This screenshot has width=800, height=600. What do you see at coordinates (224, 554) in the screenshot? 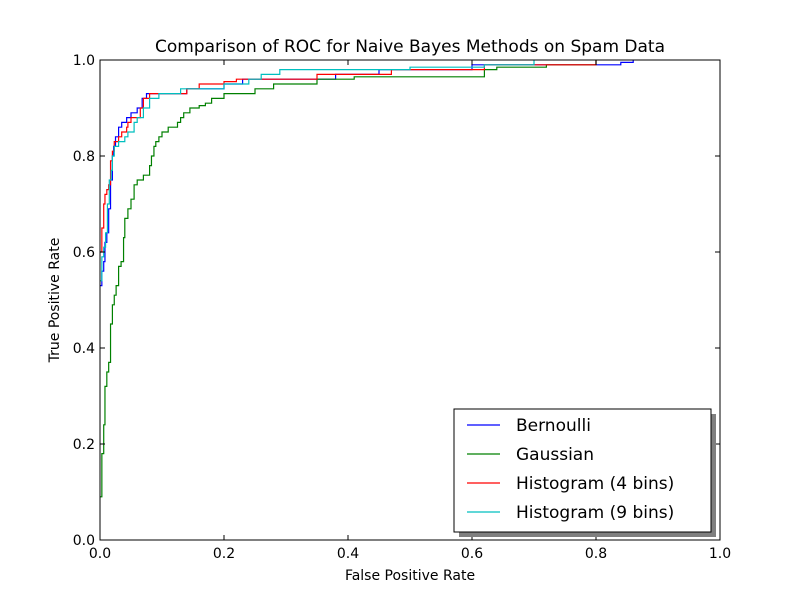
I see `x-tick-label: 0.2` at bounding box center [224, 554].